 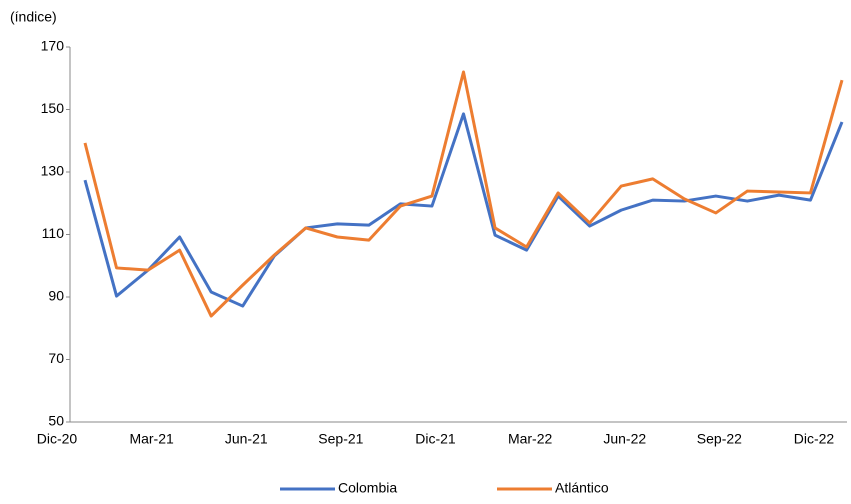 What do you see at coordinates (530, 439) in the screenshot?
I see `x-tick-label: Mar-22` at bounding box center [530, 439].